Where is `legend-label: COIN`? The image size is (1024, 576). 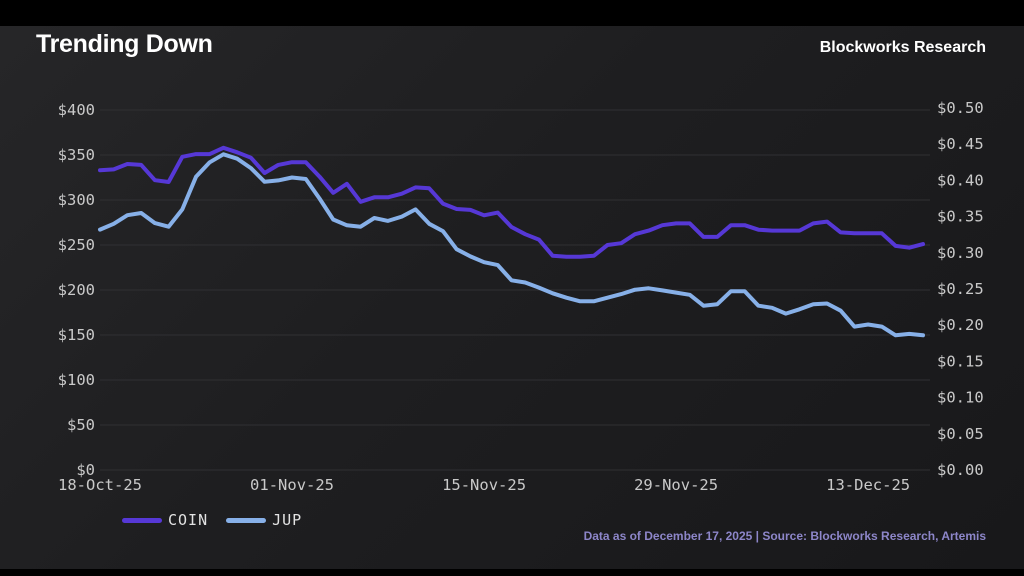
legend-label: COIN is located at coordinates (188, 520).